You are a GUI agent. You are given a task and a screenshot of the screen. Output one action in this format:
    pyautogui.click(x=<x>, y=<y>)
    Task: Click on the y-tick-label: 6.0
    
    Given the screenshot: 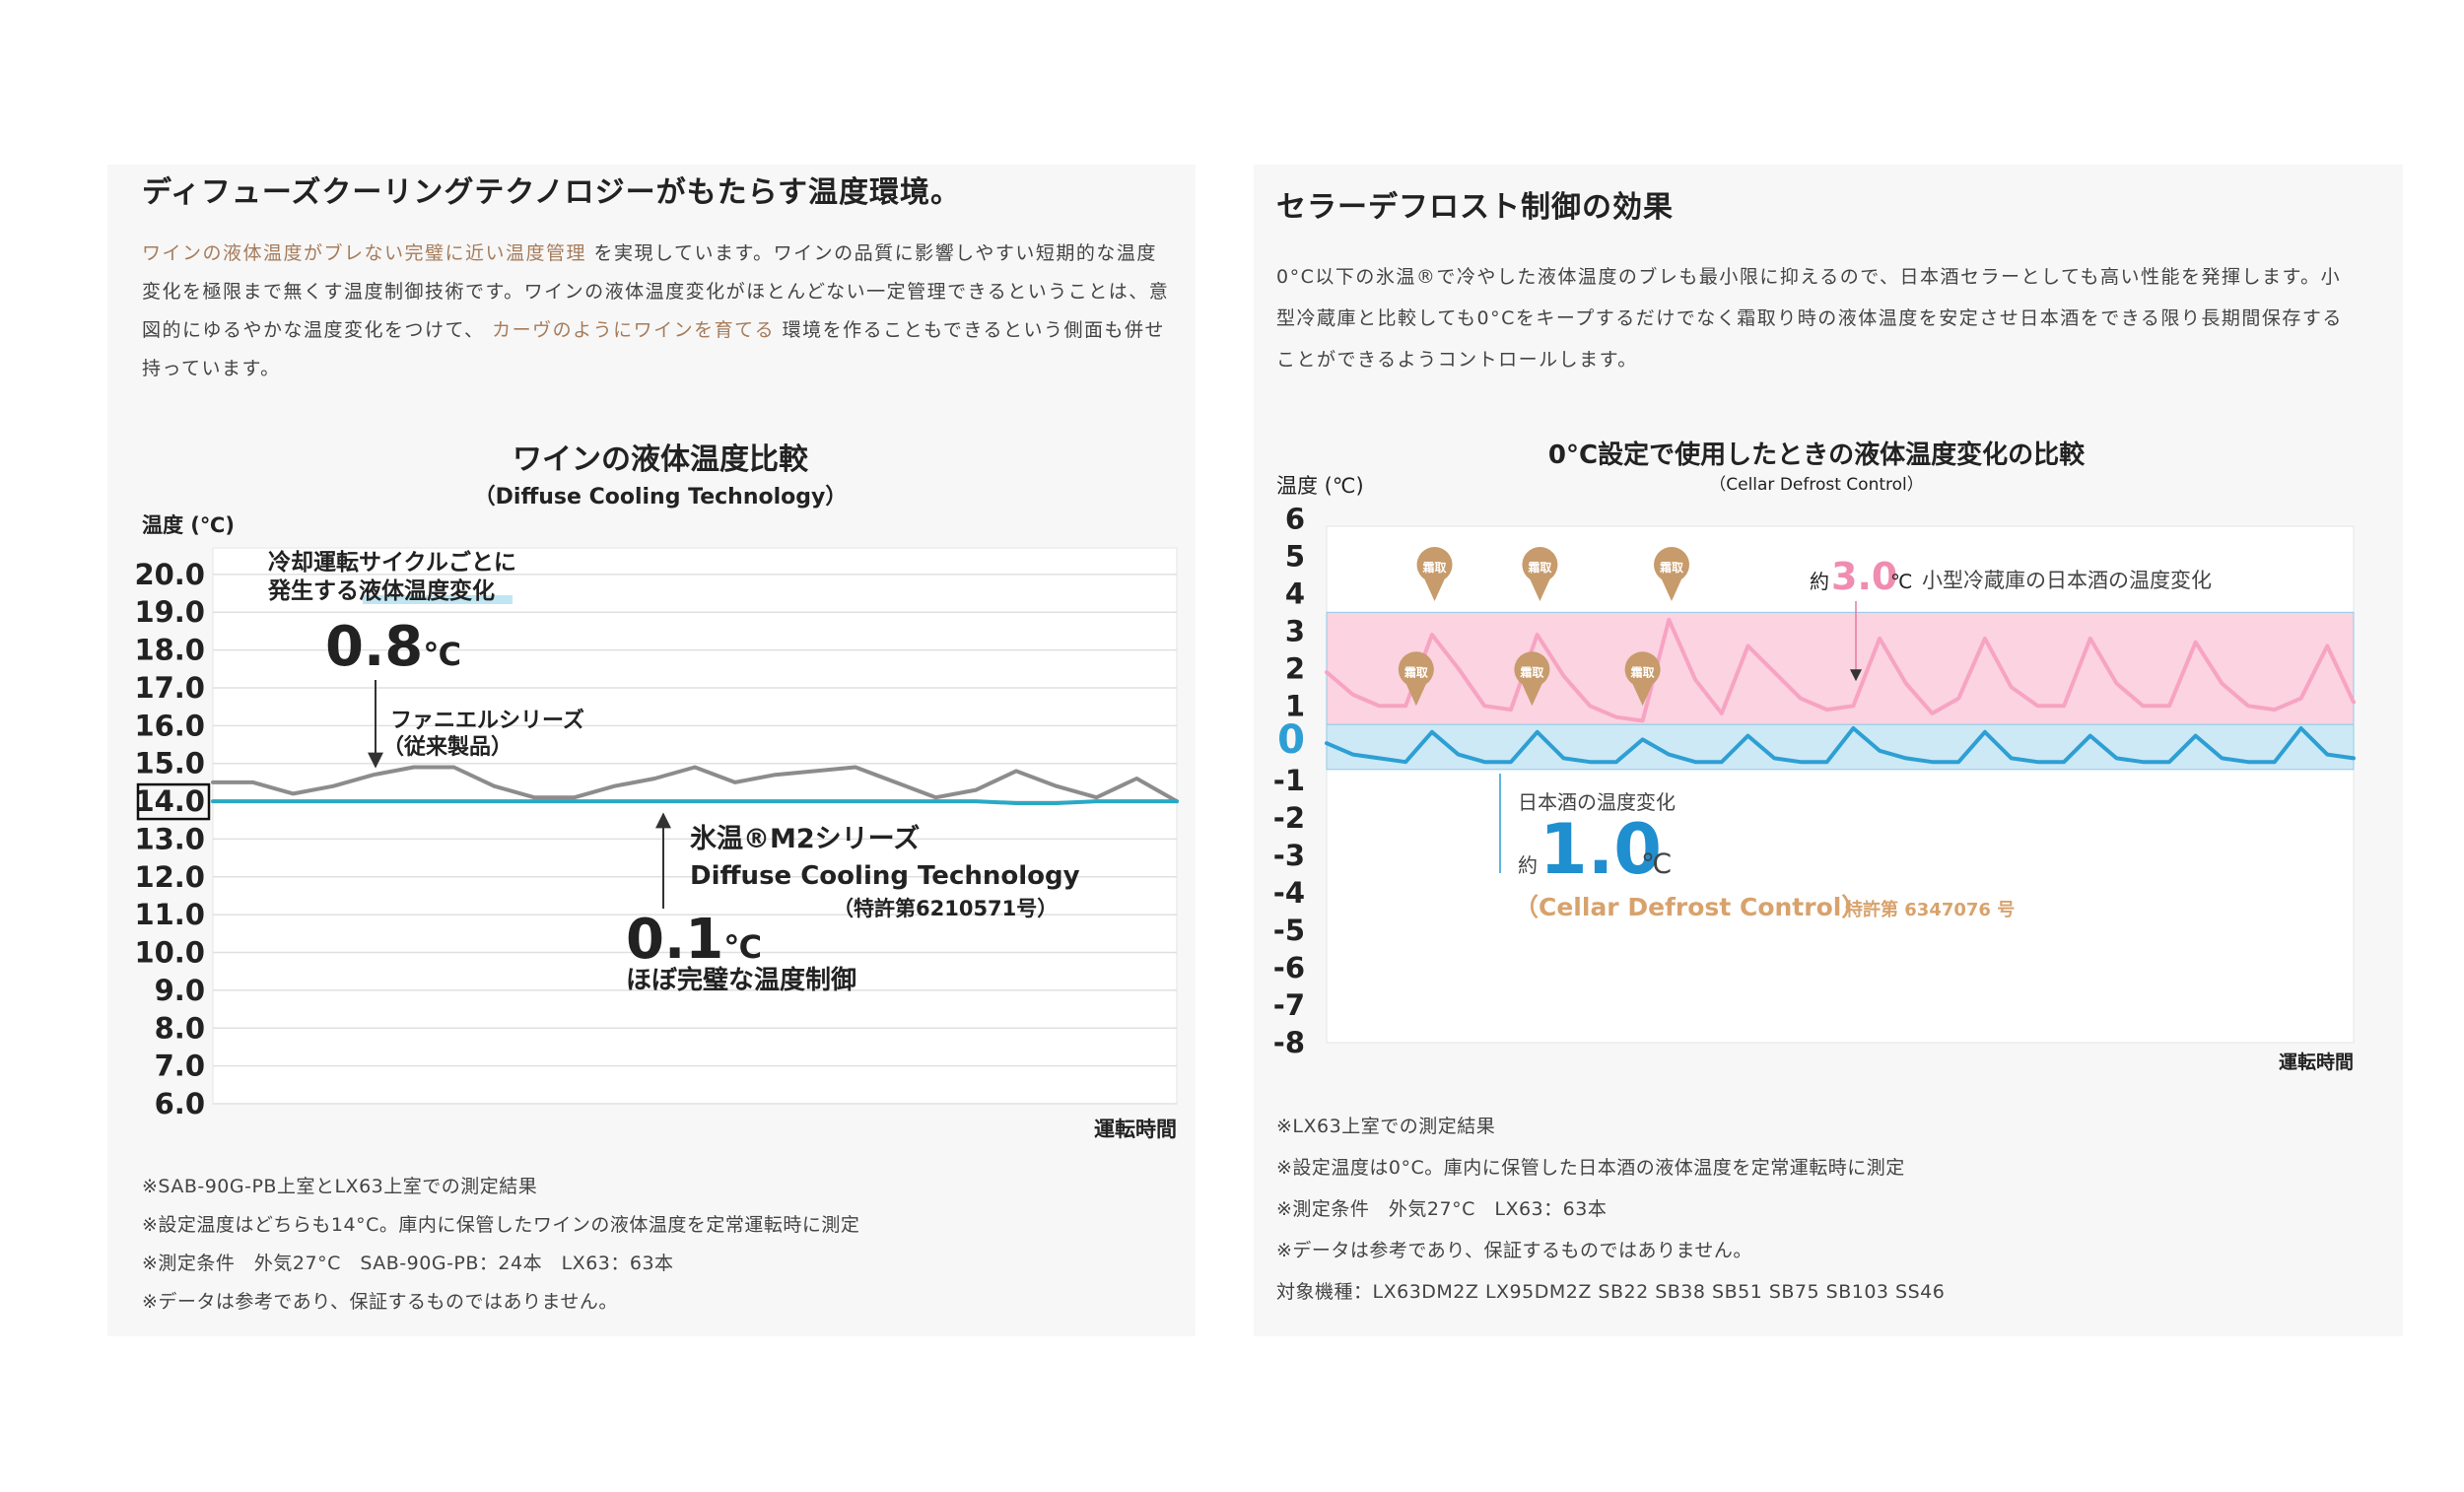 What is the action you would take?
    pyautogui.click(x=180, y=1103)
    